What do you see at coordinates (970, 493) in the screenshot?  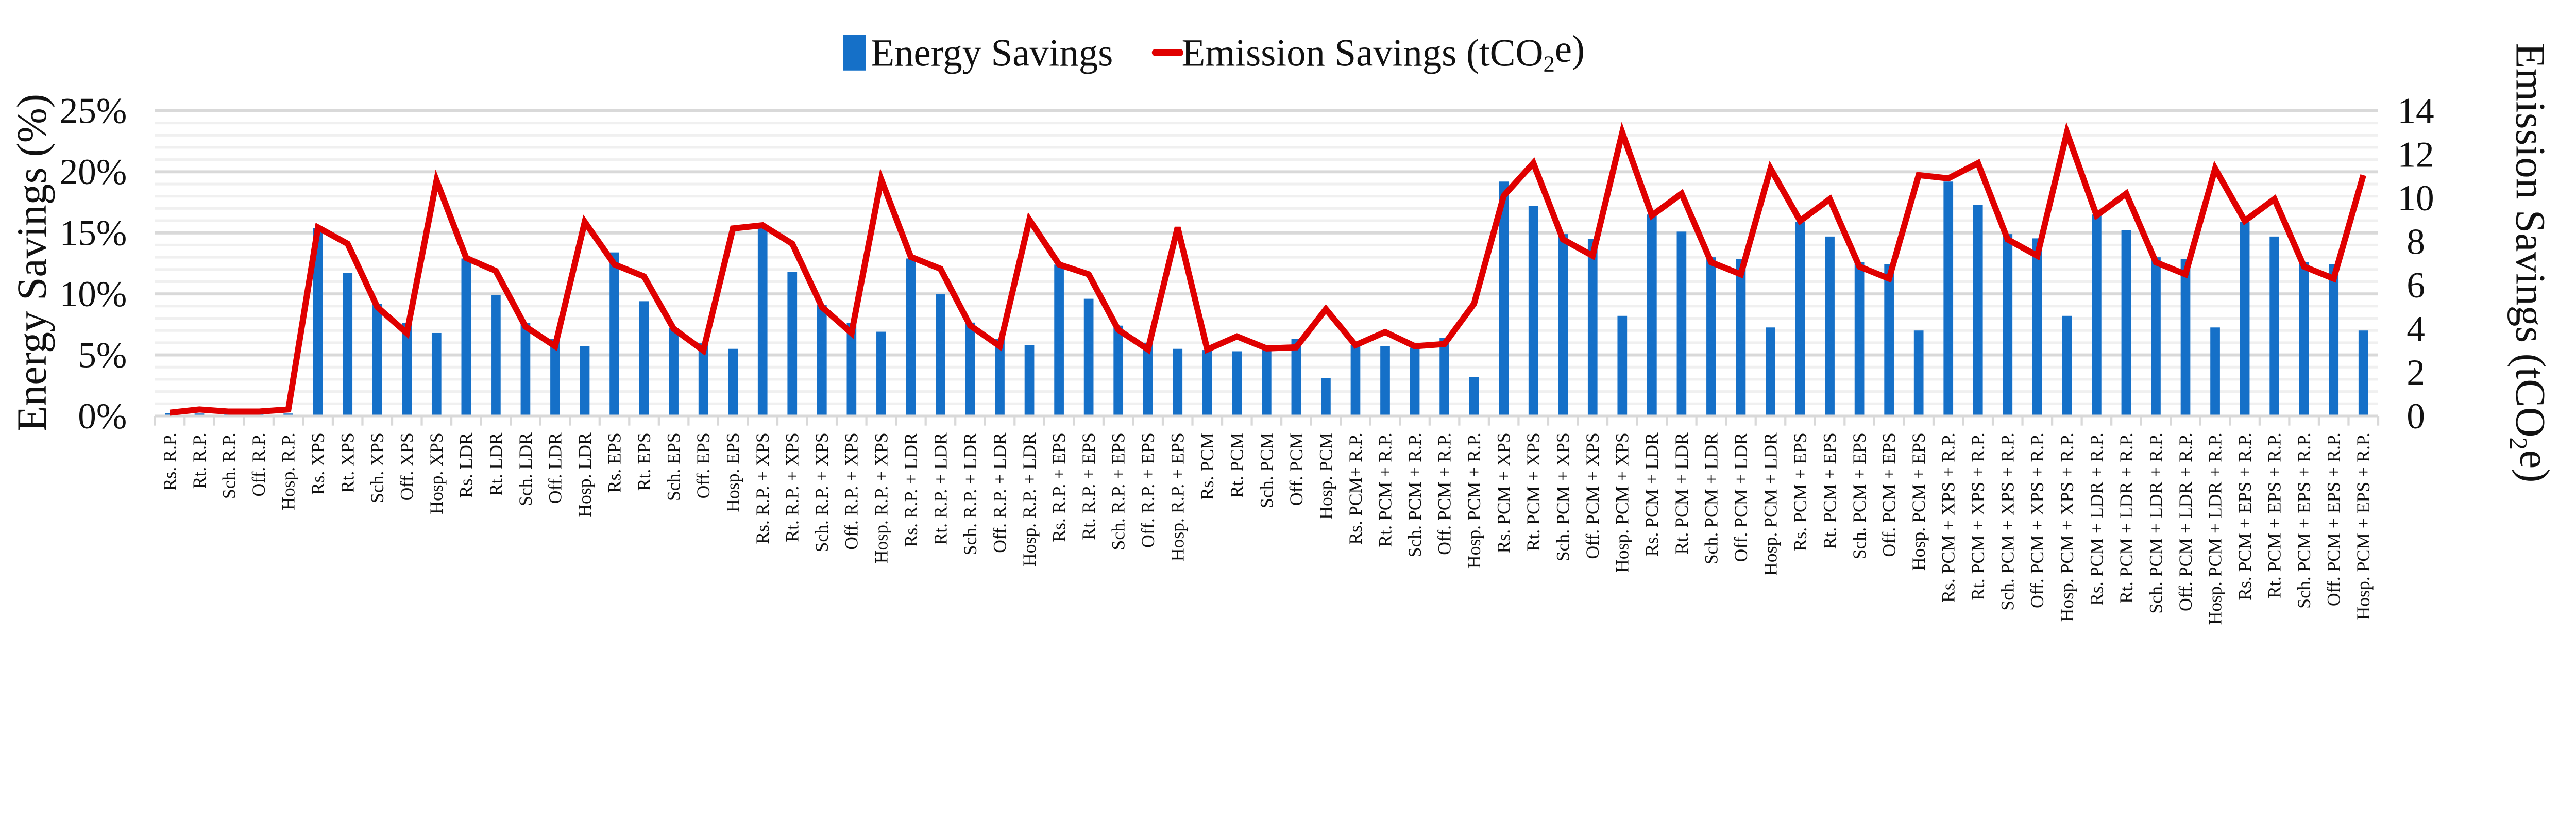 I see `x-tick-label: Sch. R.P. + LDR` at bounding box center [970, 493].